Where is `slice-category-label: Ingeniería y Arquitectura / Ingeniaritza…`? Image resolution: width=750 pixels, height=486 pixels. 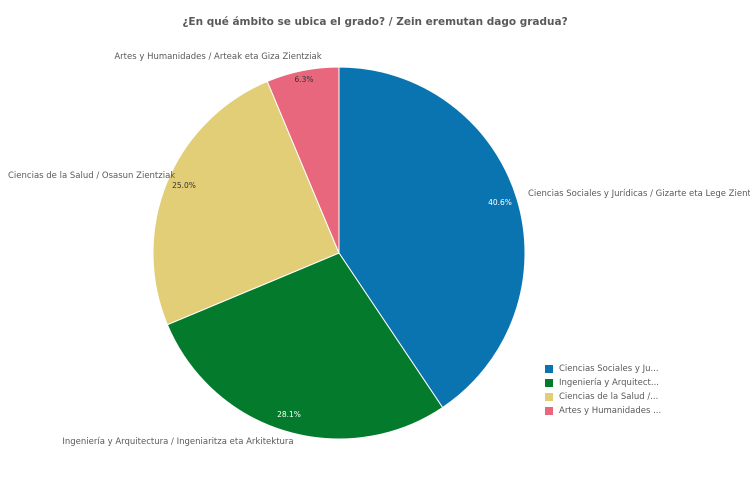
slice-category-label: Ingeniería y Arquitectura / Ingeniaritza… is located at coordinates (177, 442).